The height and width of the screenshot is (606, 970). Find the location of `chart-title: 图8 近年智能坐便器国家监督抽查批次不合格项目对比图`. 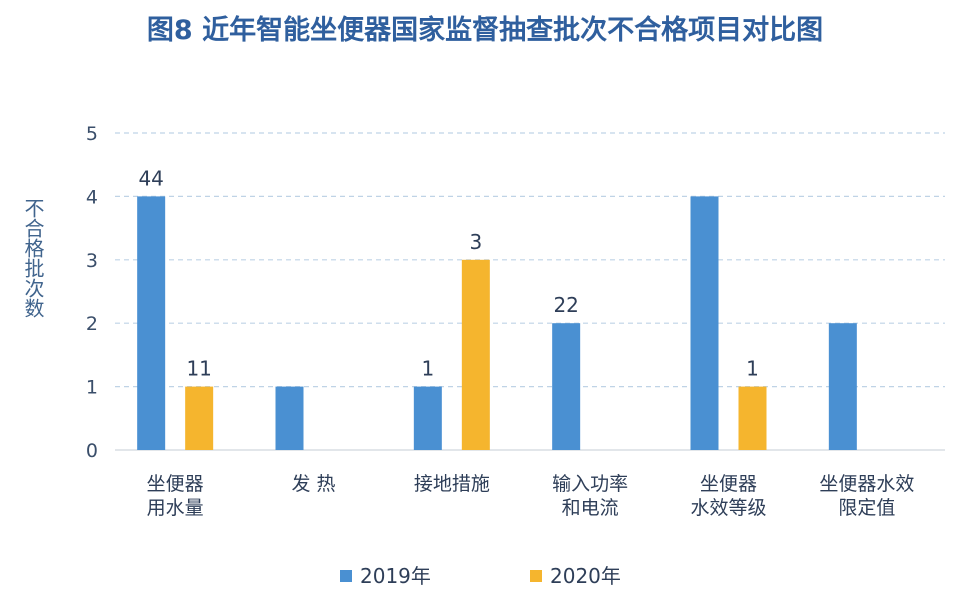

chart-title: 图8 近年智能坐便器国家监督抽查批次不合格项目对比图 is located at coordinates (485, 30).